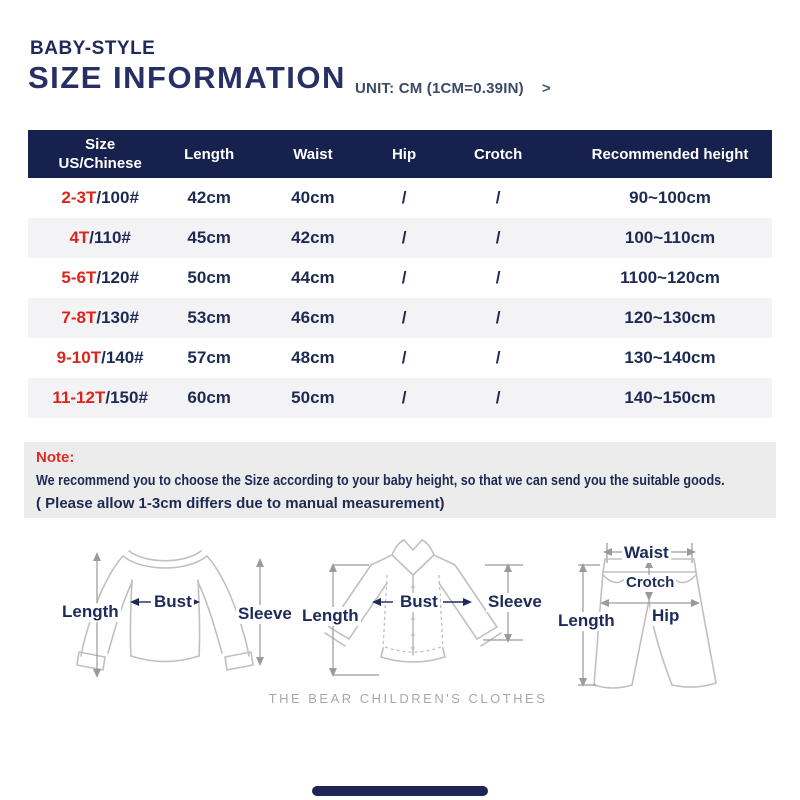 This screenshot has height=800, width=800. What do you see at coordinates (209, 237) in the screenshot?
I see `length-cell: 45cm` at bounding box center [209, 237].